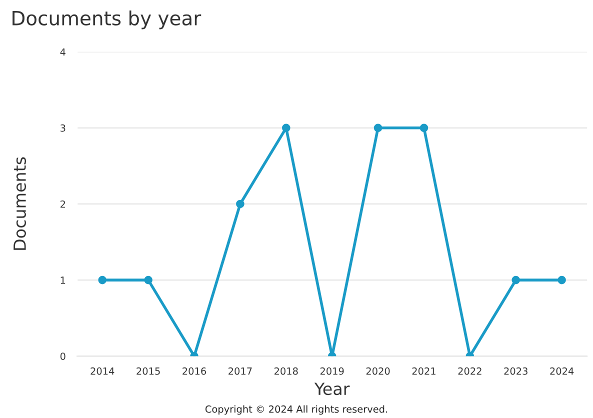 The image size is (593, 418). What do you see at coordinates (286, 371) in the screenshot?
I see `x-tick-label: 2018` at bounding box center [286, 371].